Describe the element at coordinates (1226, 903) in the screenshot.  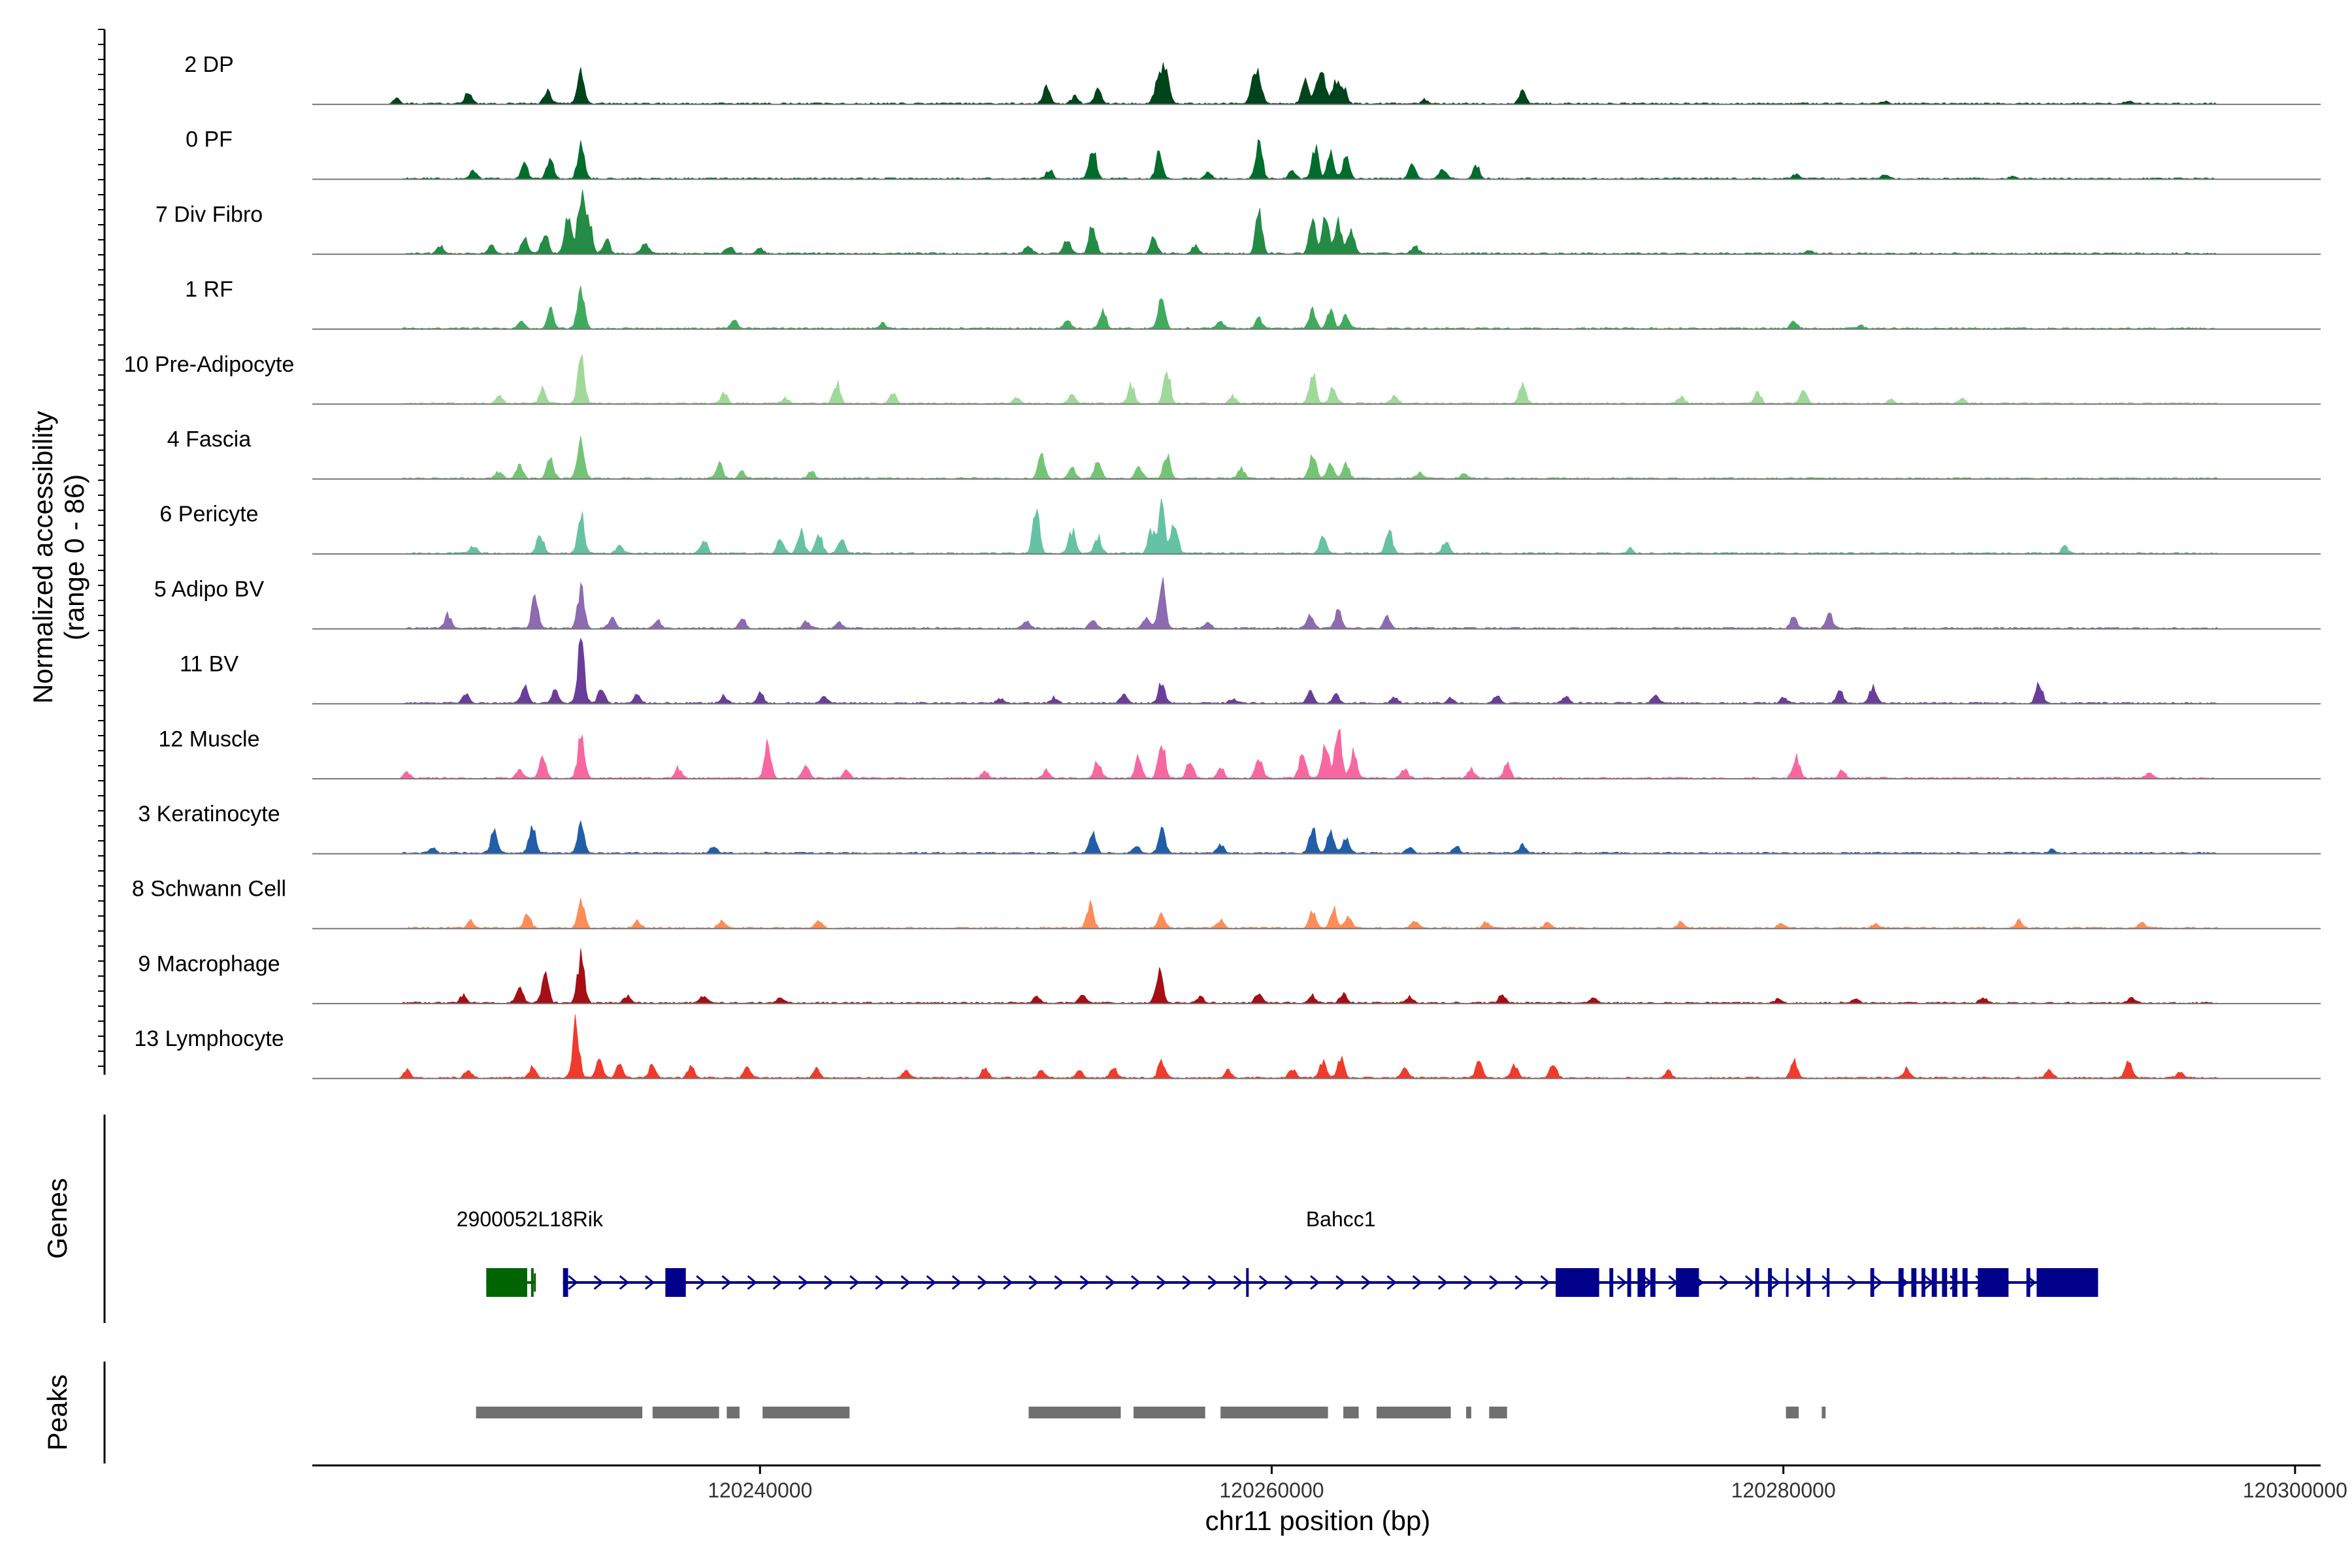
I see `track-8-schwann-cell: 8 Schwann Cell` at that location.